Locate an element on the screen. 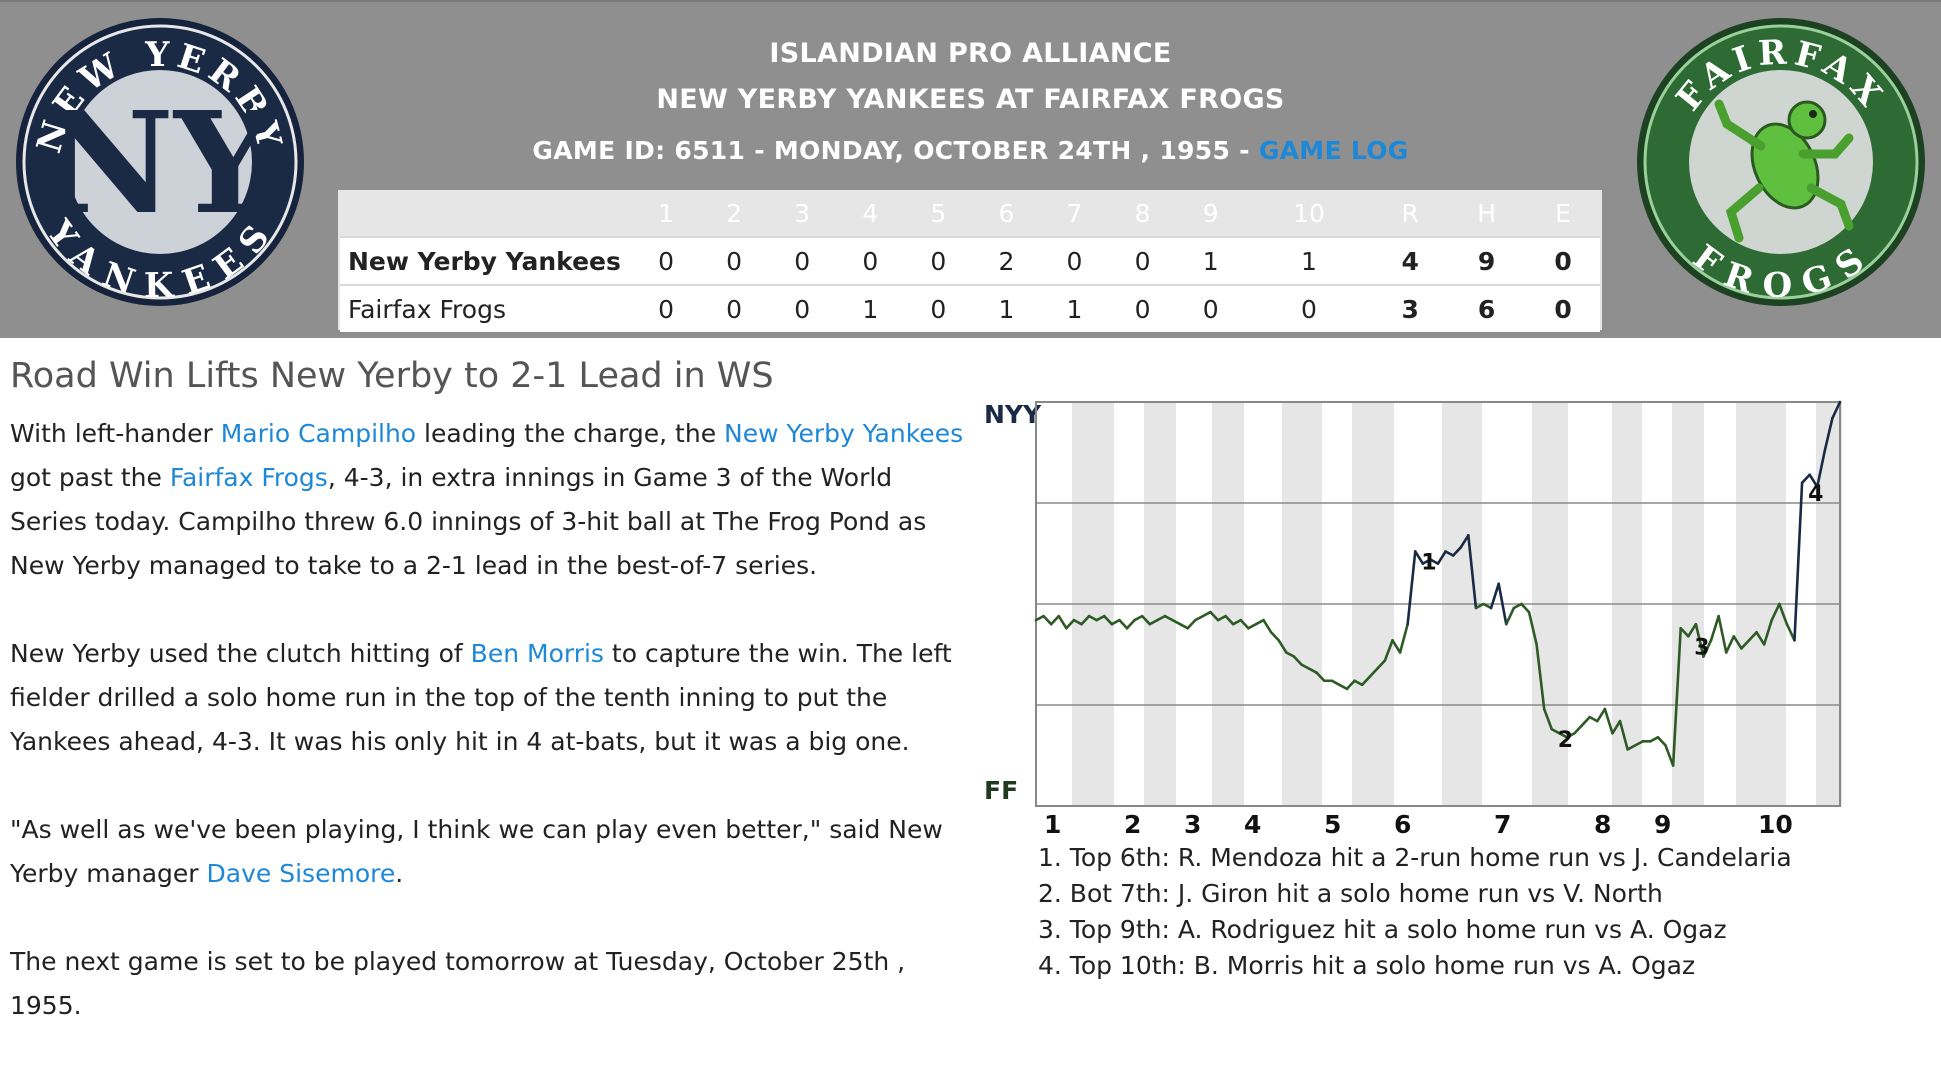 The image size is (1941, 1072). linescore-col-10: 10 is located at coordinates (1309, 213).